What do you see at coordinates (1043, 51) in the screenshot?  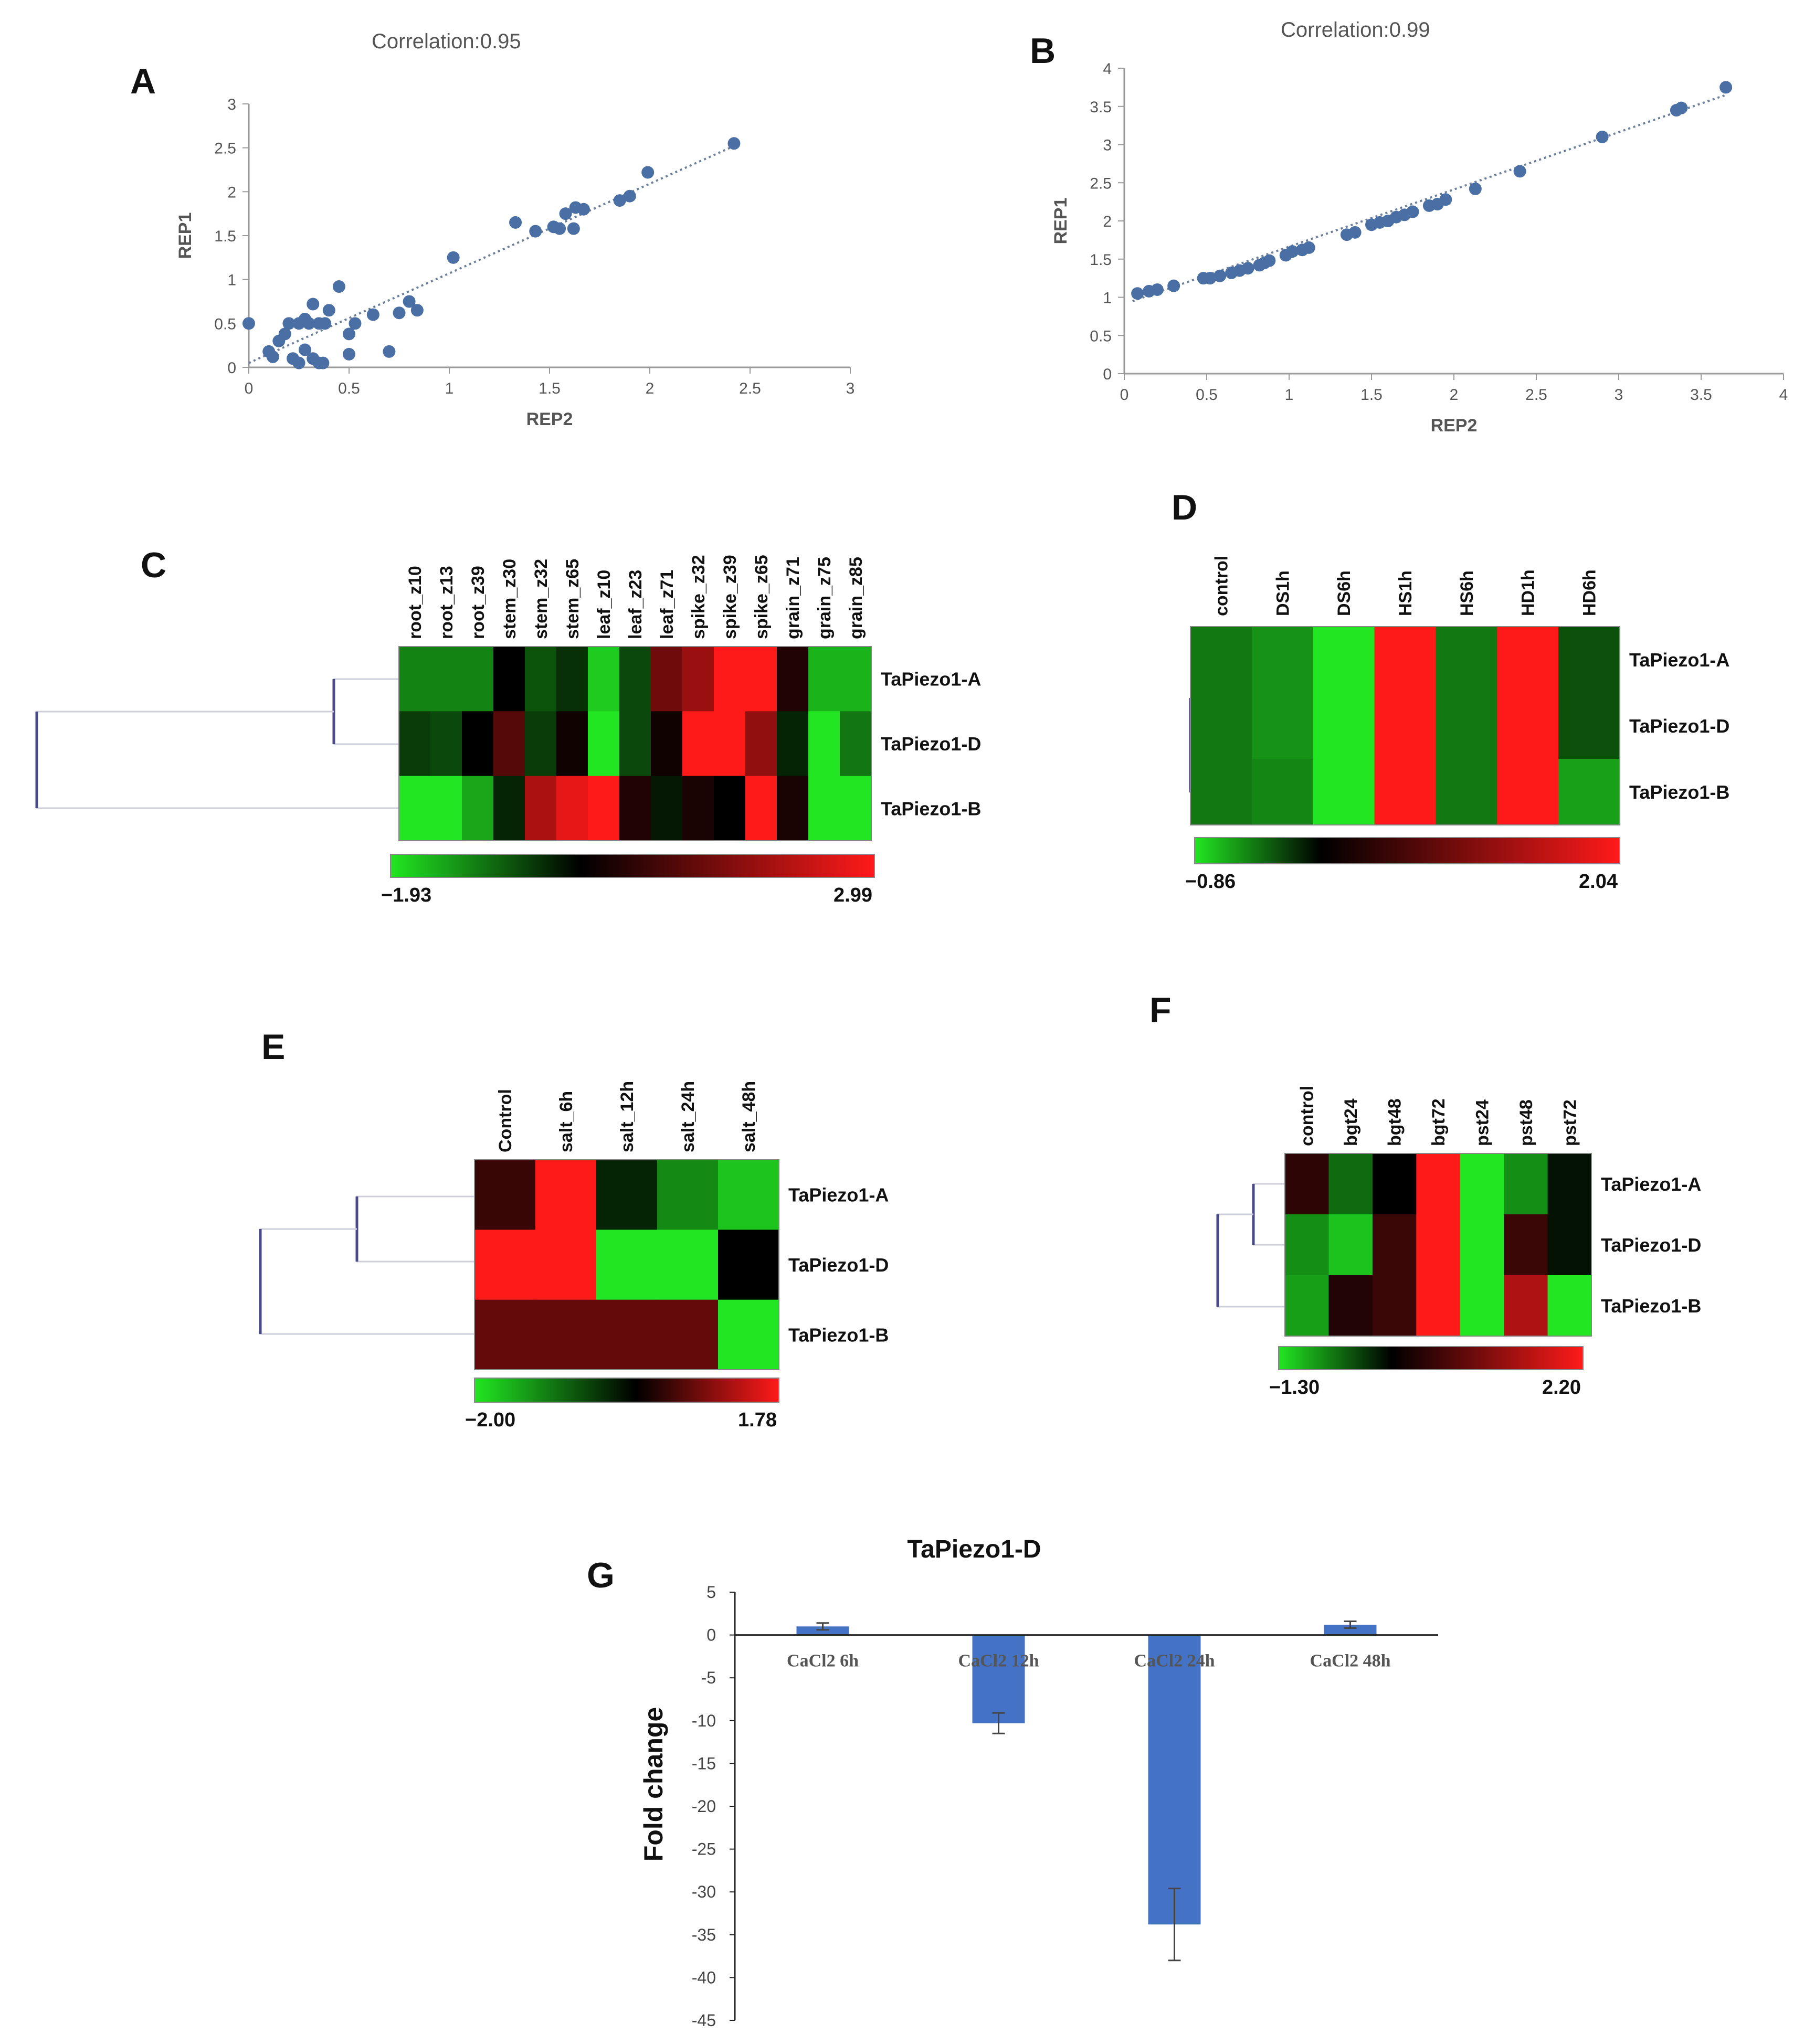 I see `panel-b-label: B` at bounding box center [1043, 51].